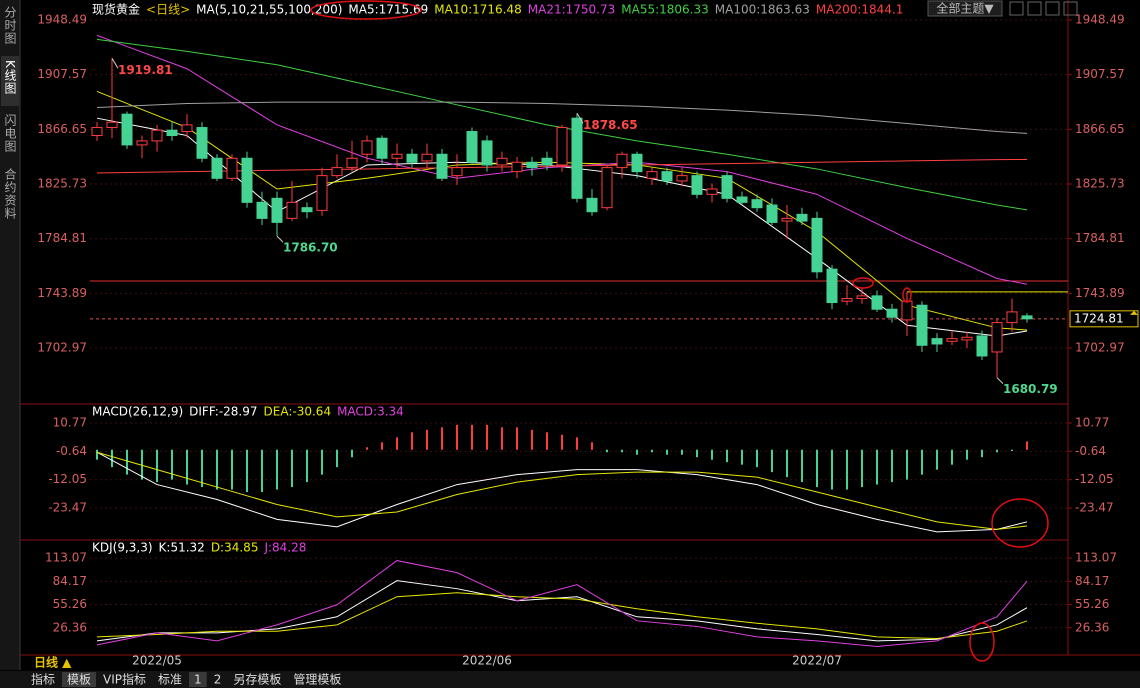 This screenshot has height=688, width=1140. I want to click on toolbar-tab: 模板, so click(79, 680).